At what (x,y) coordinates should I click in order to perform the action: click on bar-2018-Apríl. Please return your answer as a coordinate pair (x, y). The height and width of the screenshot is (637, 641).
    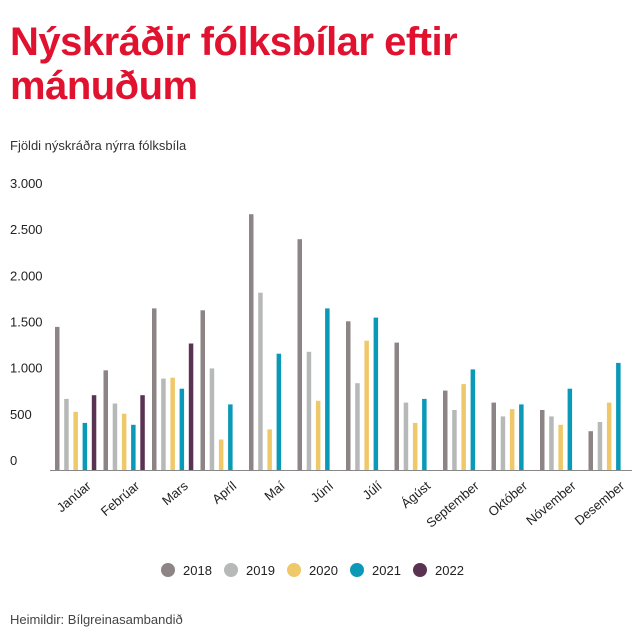
    Looking at the image, I should click on (202, 390).